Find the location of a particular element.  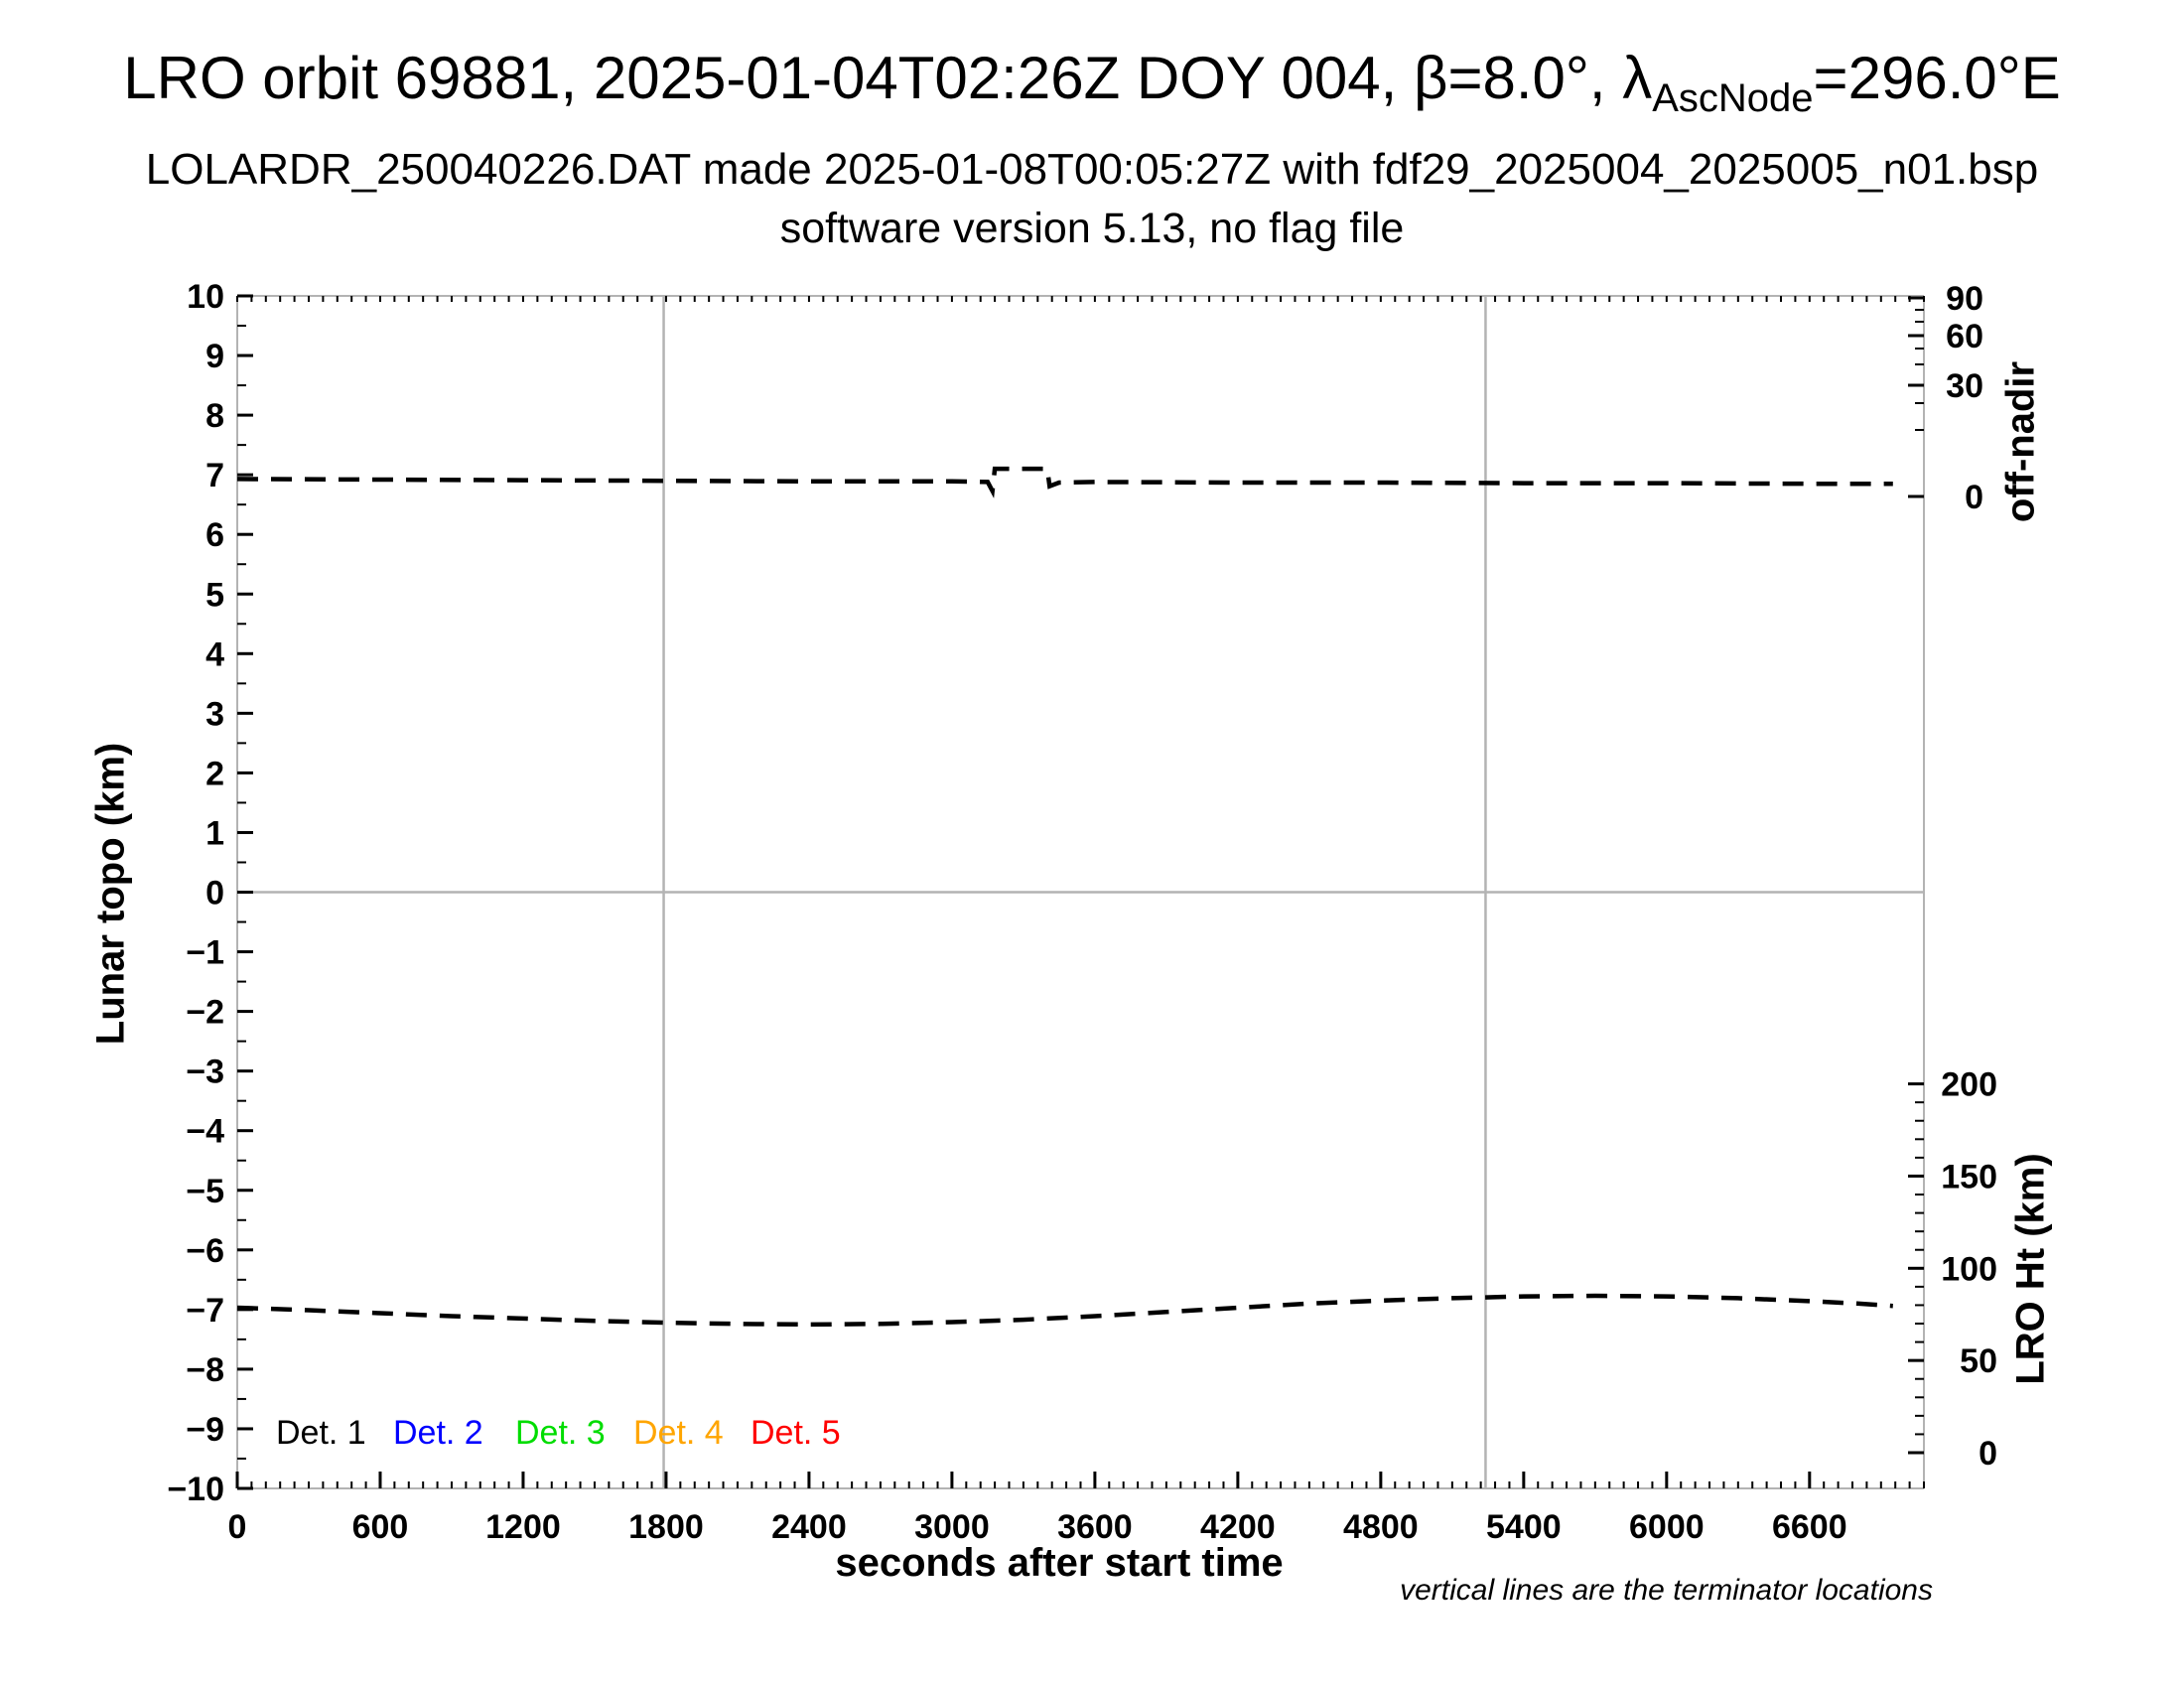

left-axis-tick-label: −6 is located at coordinates (205, 1251).